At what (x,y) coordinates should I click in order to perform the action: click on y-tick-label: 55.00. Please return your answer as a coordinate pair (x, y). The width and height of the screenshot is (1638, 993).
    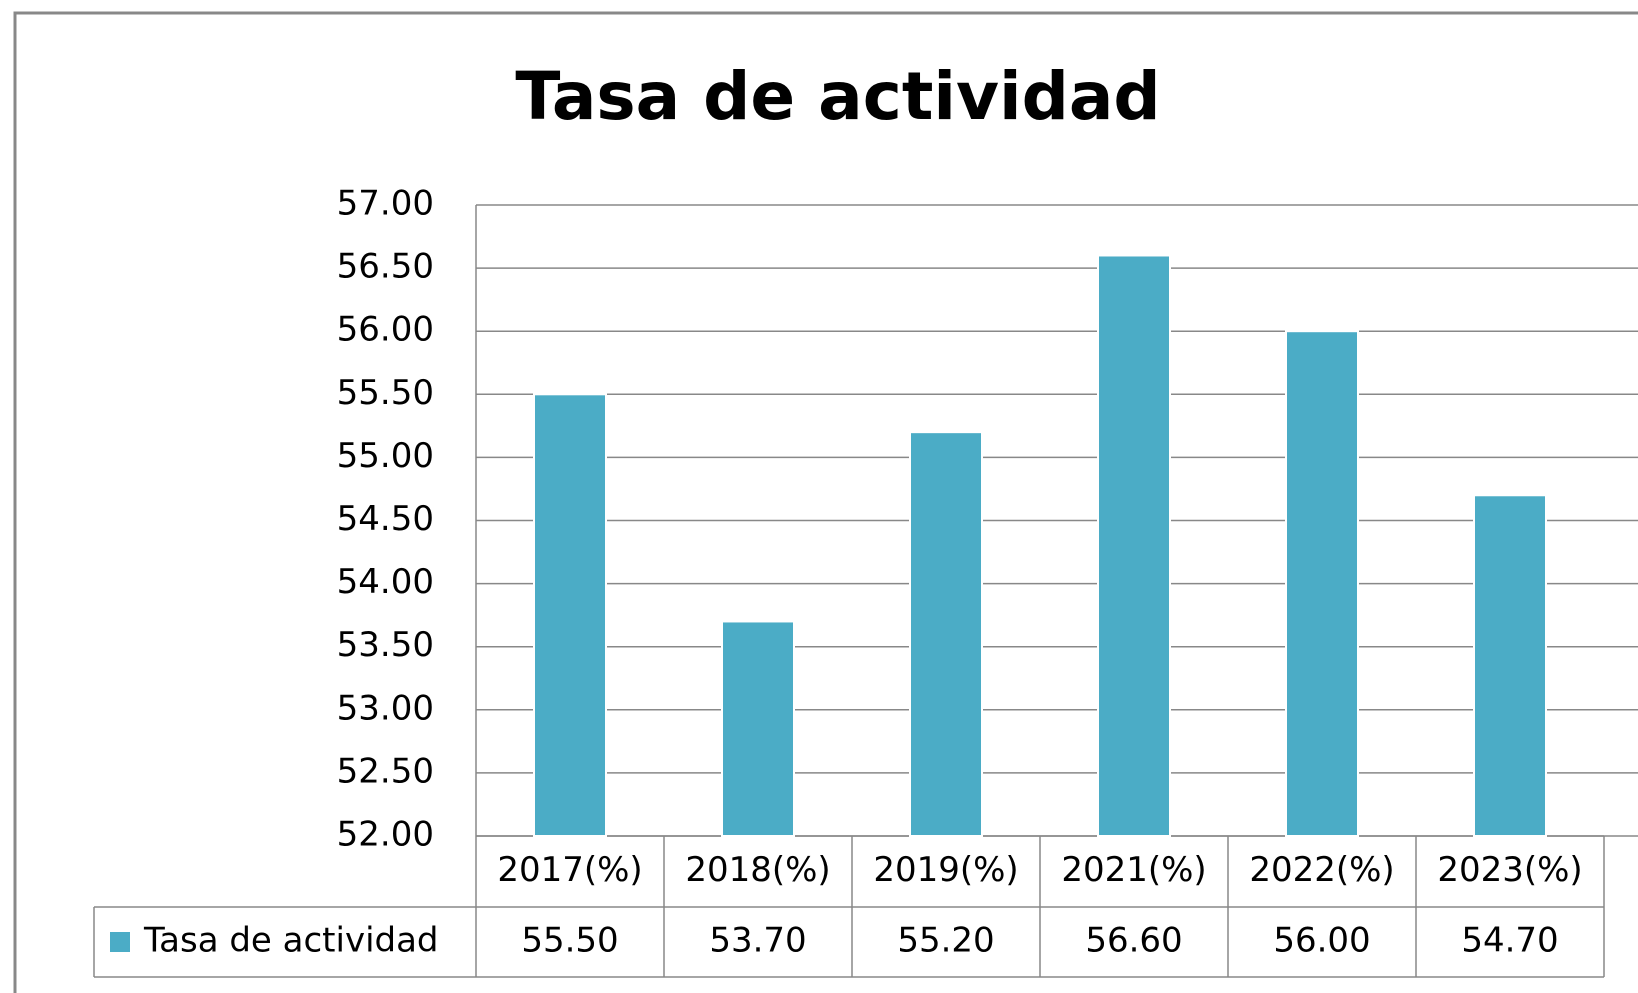
    Looking at the image, I should click on (385, 456).